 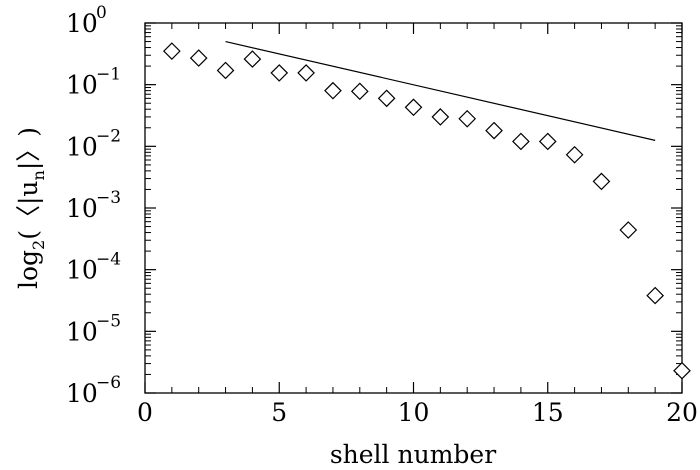 I want to click on reference-slope-line, so click(x=440, y=90).